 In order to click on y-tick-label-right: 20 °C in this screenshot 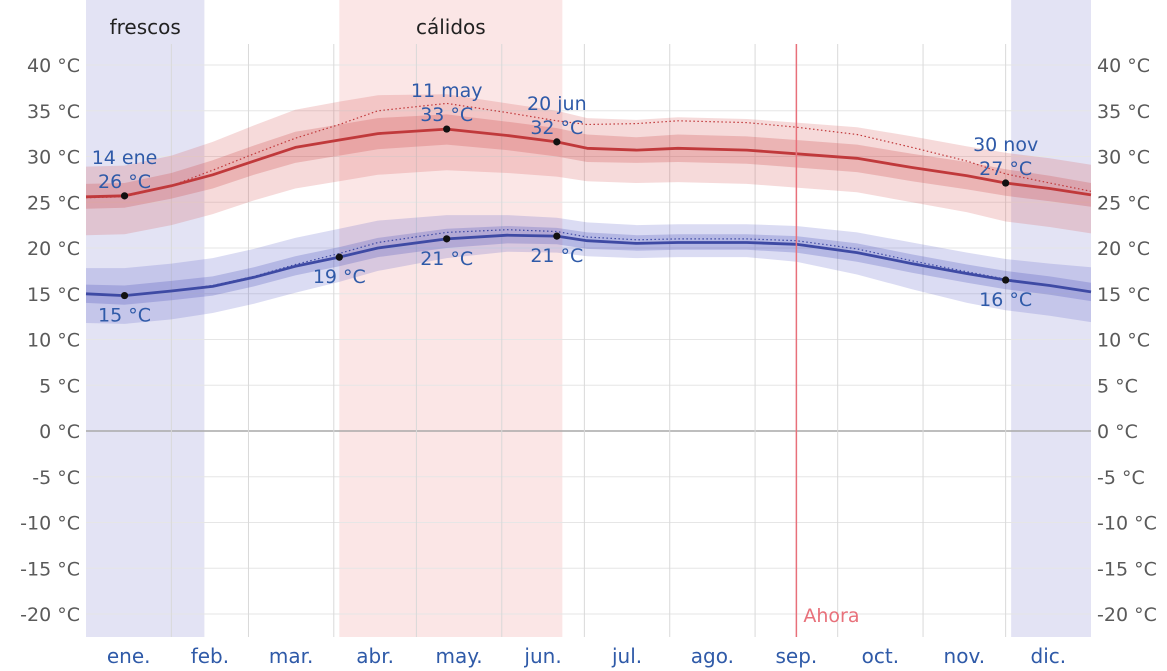, I will do `click(1123, 249)`.